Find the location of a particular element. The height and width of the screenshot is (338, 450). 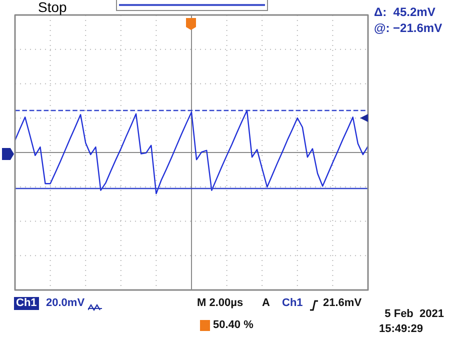

text: 20.0mV is located at coordinates (65, 303).